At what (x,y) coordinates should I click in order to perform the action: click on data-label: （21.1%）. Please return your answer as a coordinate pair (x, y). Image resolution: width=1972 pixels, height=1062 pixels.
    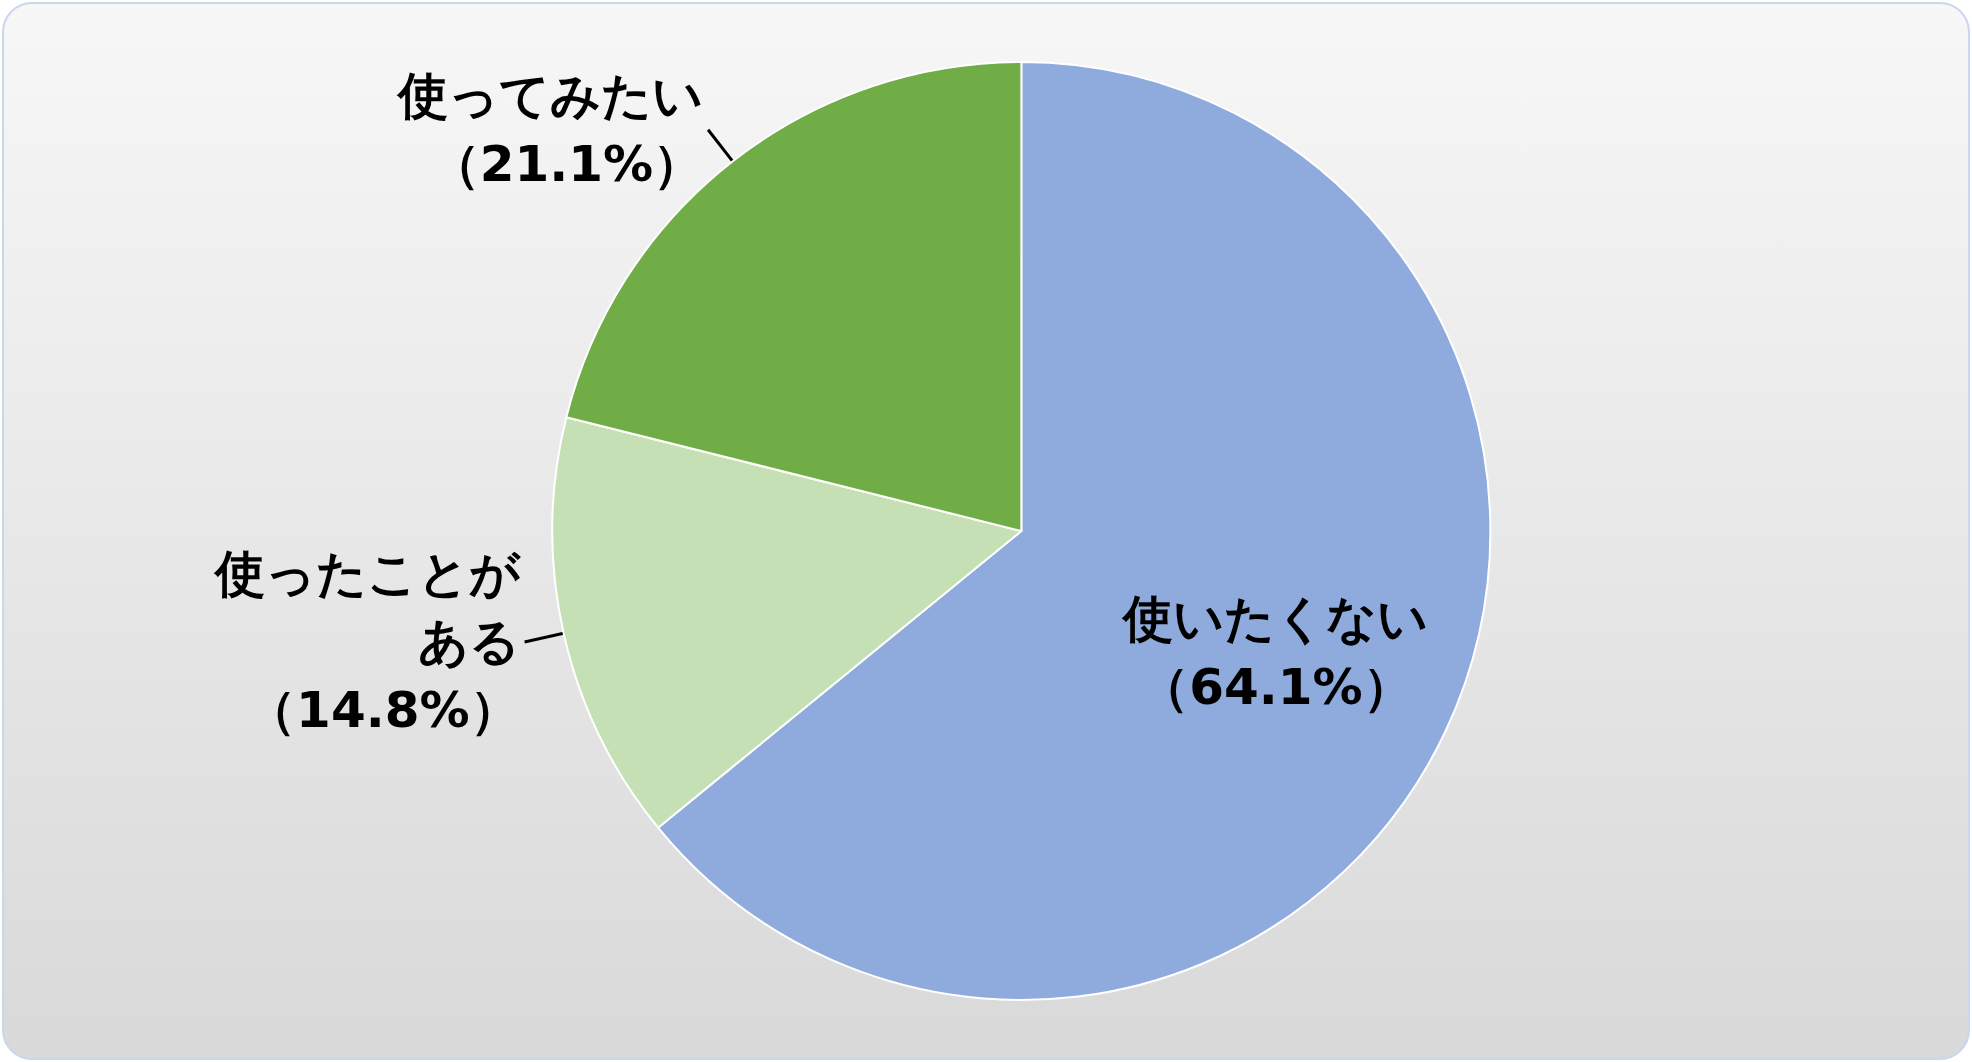
    Looking at the image, I should click on (566, 163).